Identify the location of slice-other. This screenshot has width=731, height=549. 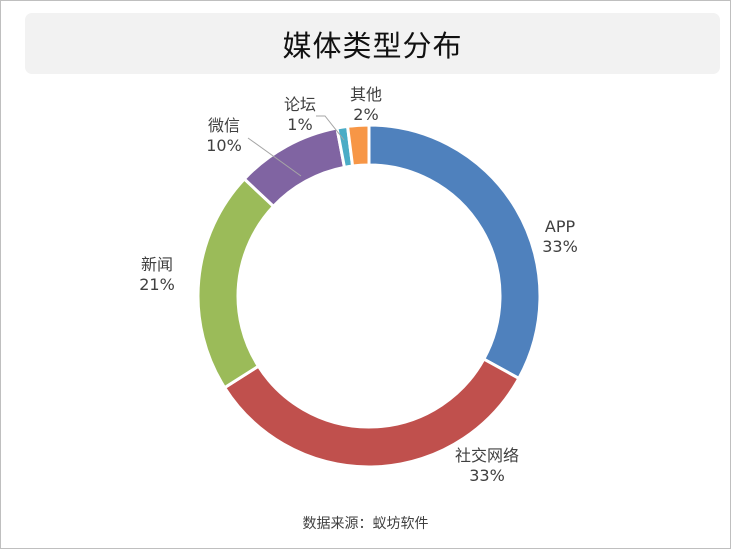
(358, 145).